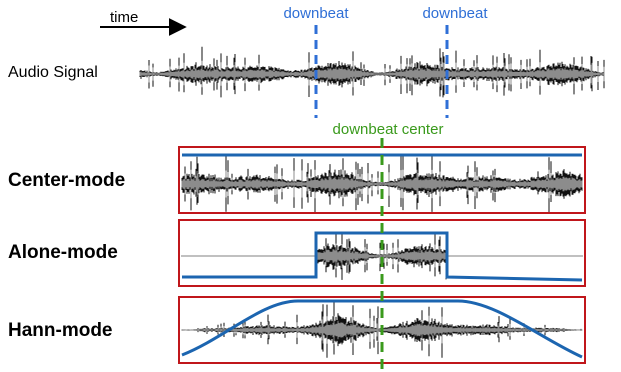  I want to click on hann-mode-label: Hann-mode, so click(60, 330).